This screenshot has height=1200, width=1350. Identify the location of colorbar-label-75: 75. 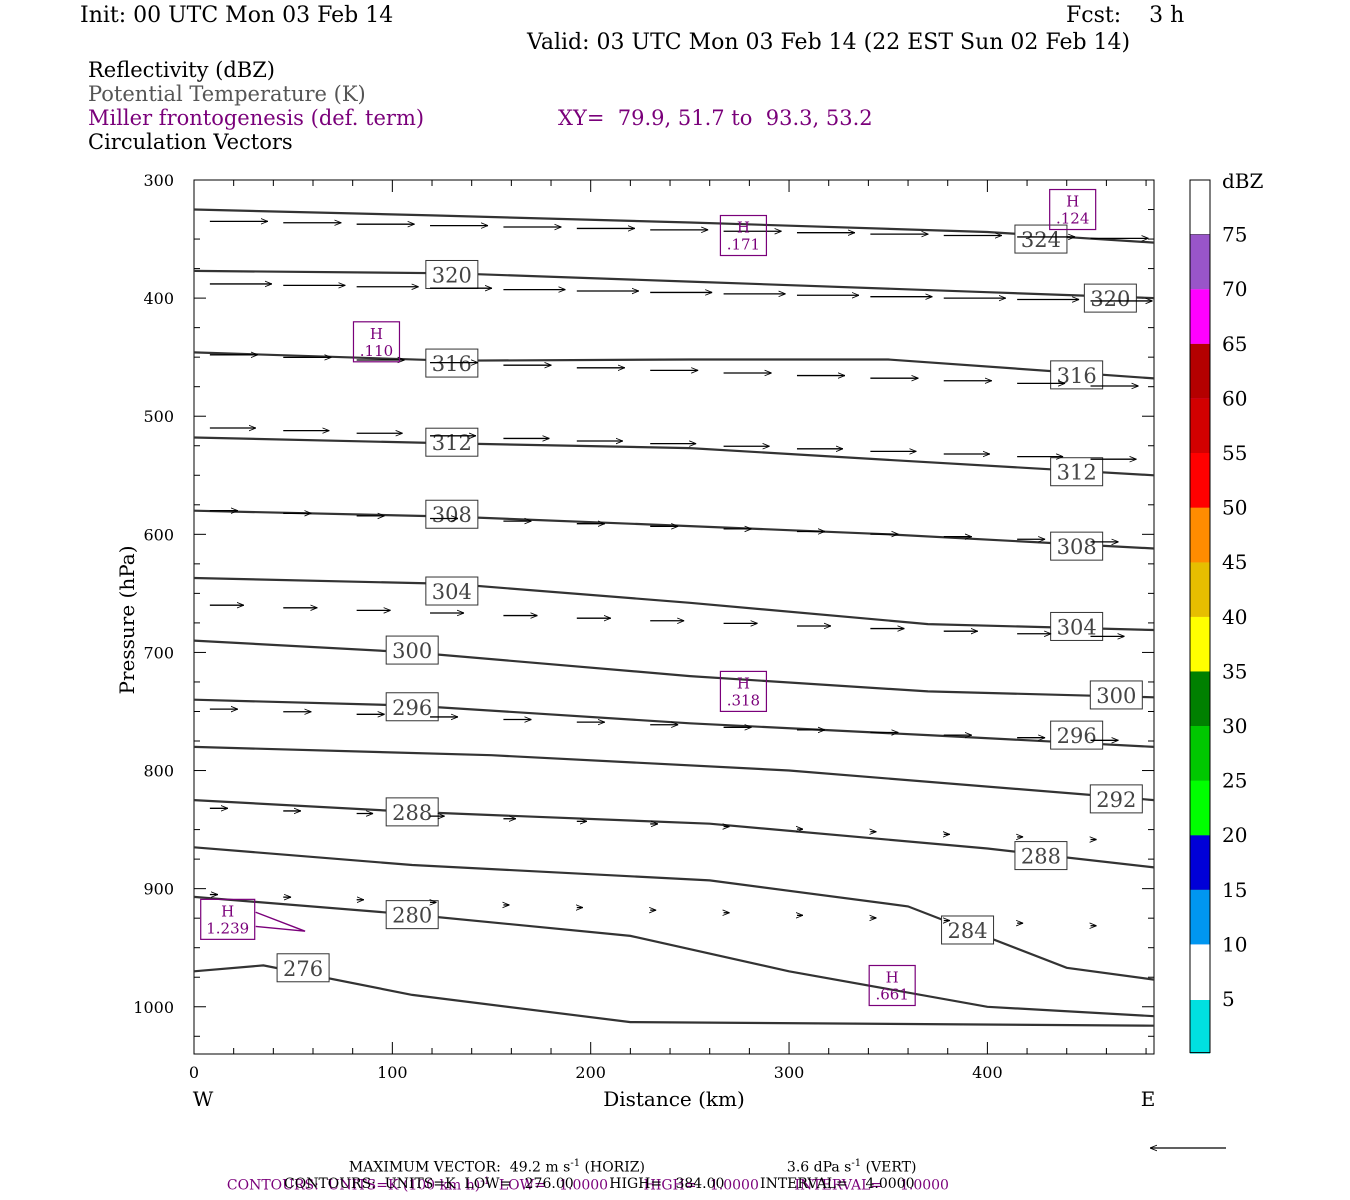
(1234, 235).